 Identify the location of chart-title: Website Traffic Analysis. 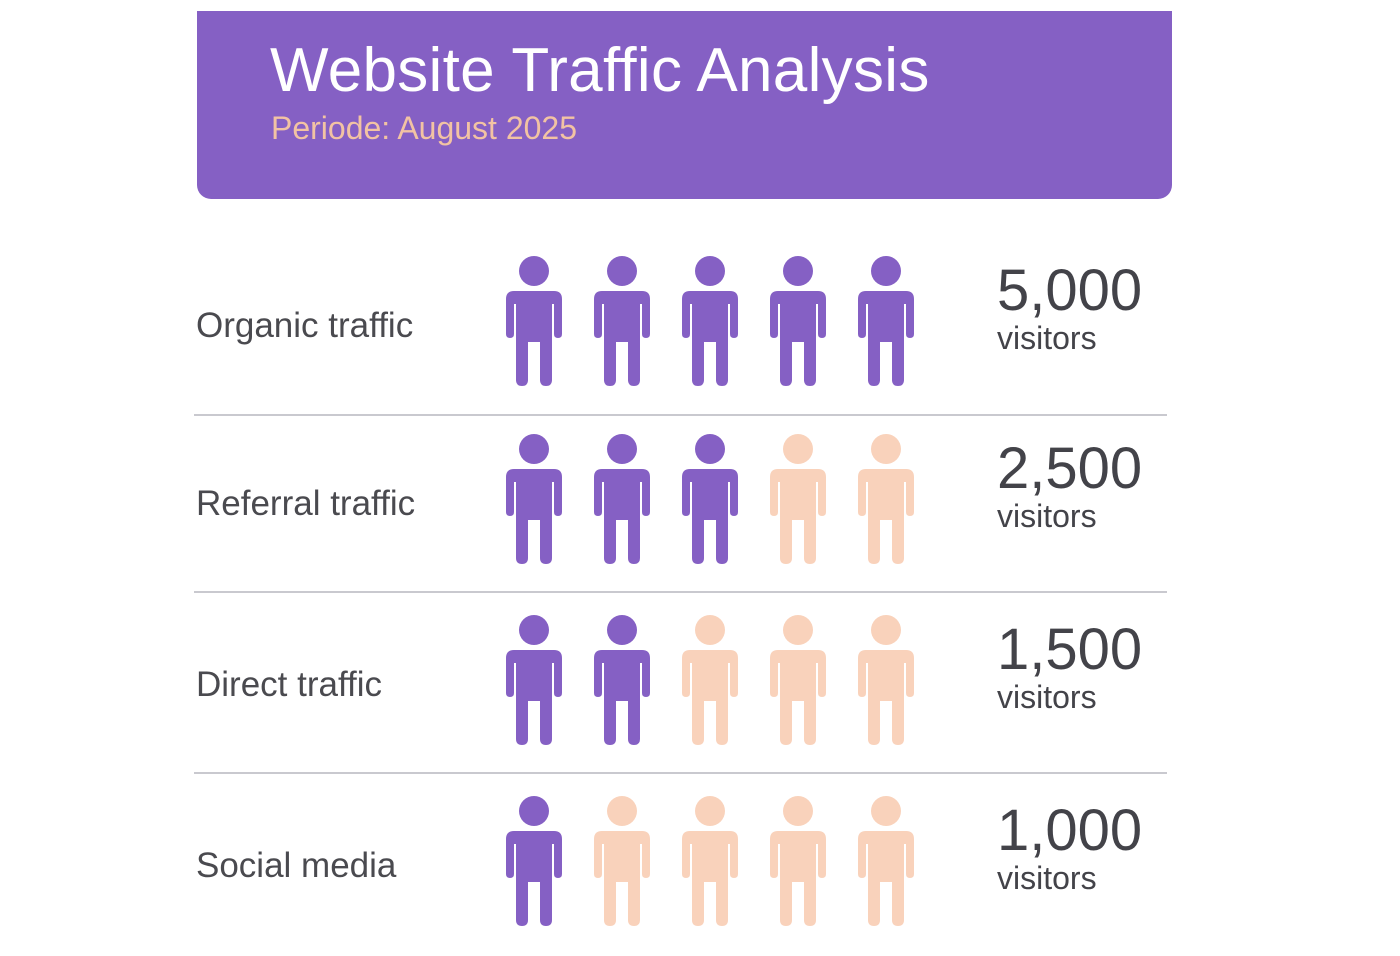
(600, 70).